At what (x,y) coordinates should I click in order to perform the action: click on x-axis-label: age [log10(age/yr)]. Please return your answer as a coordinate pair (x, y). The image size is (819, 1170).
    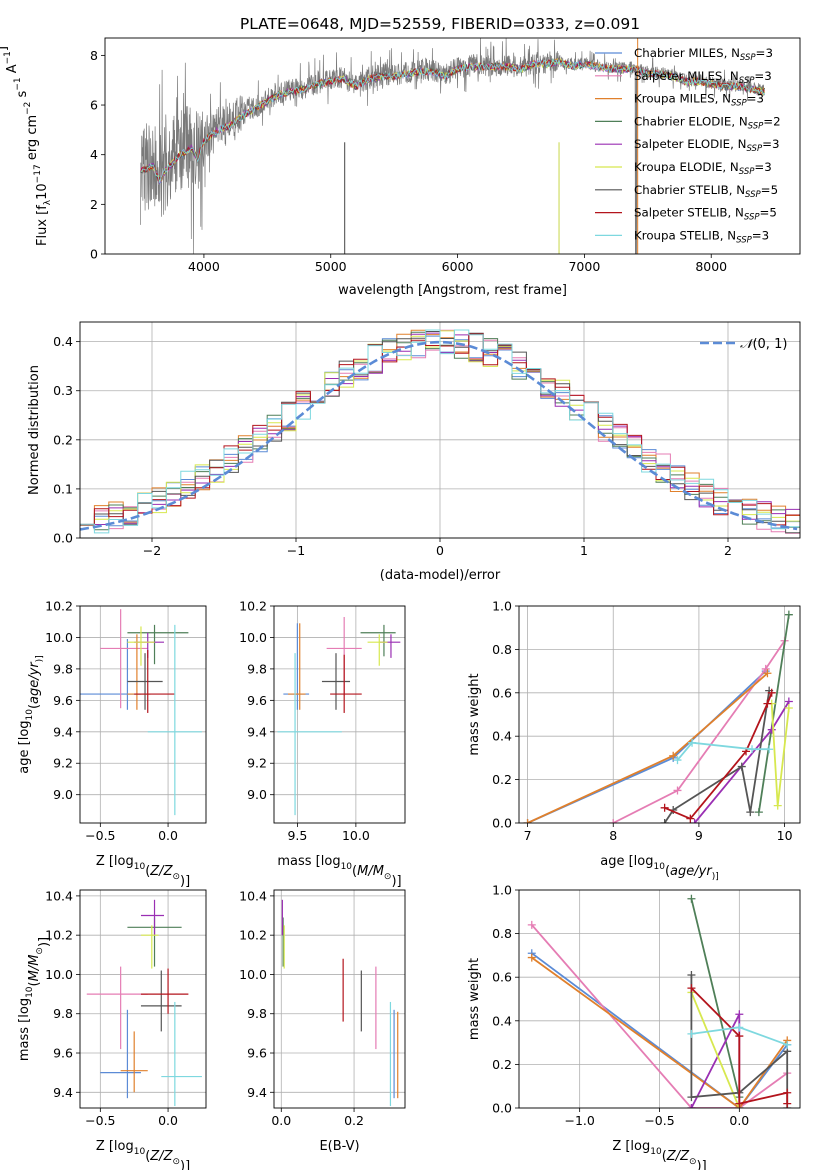
    Looking at the image, I should click on (659, 868).